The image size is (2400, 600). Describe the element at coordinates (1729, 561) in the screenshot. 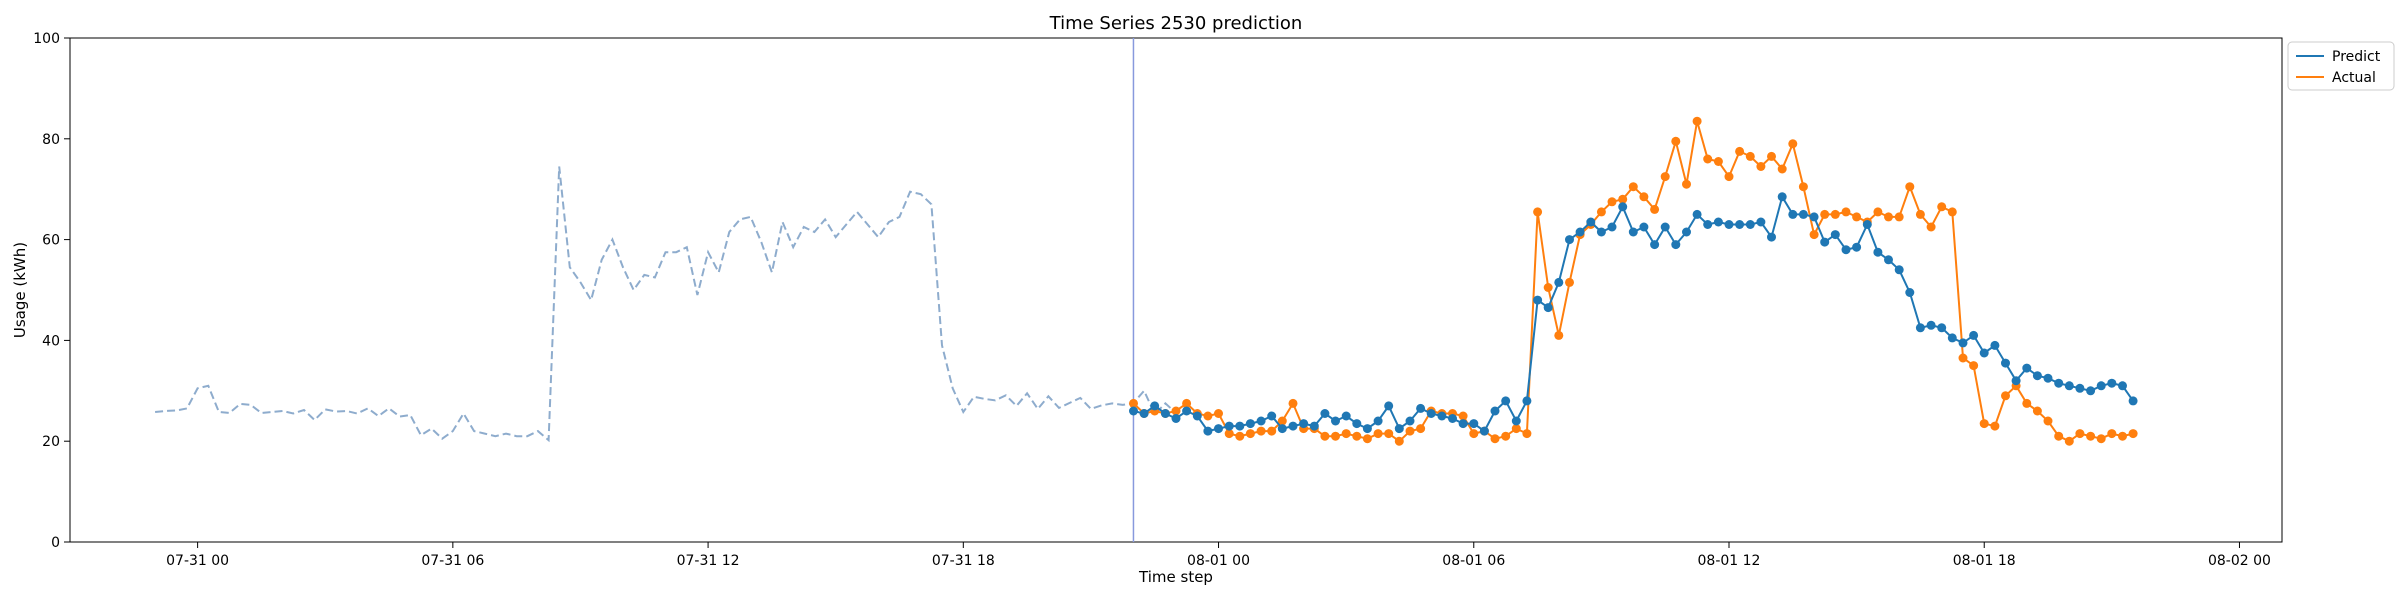

I see `x-tick-label: 08-01 12` at that location.